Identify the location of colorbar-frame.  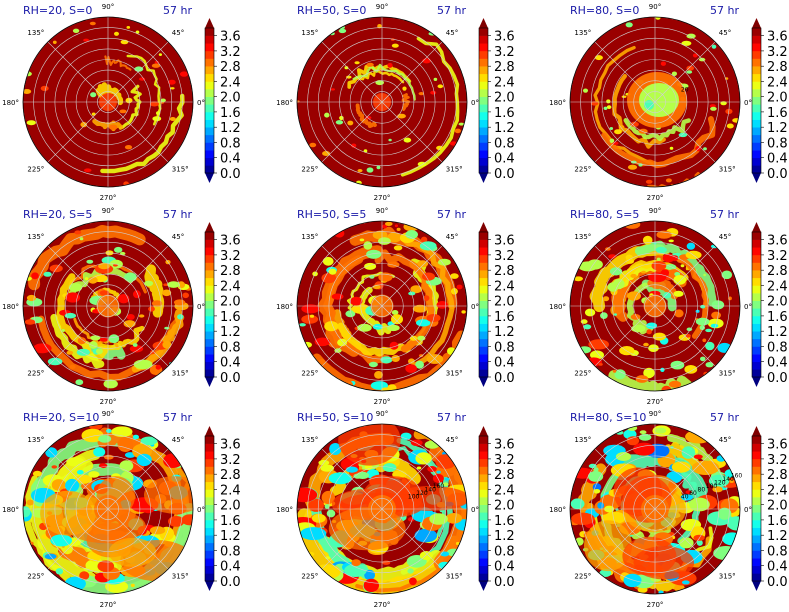
(483, 100).